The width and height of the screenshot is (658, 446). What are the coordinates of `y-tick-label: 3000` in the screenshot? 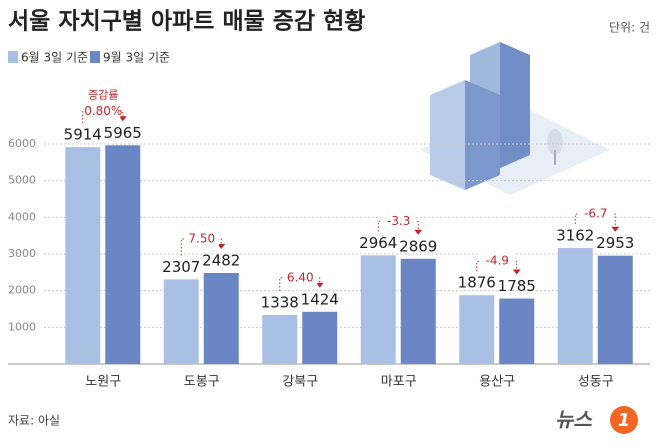 It's located at (22, 253).